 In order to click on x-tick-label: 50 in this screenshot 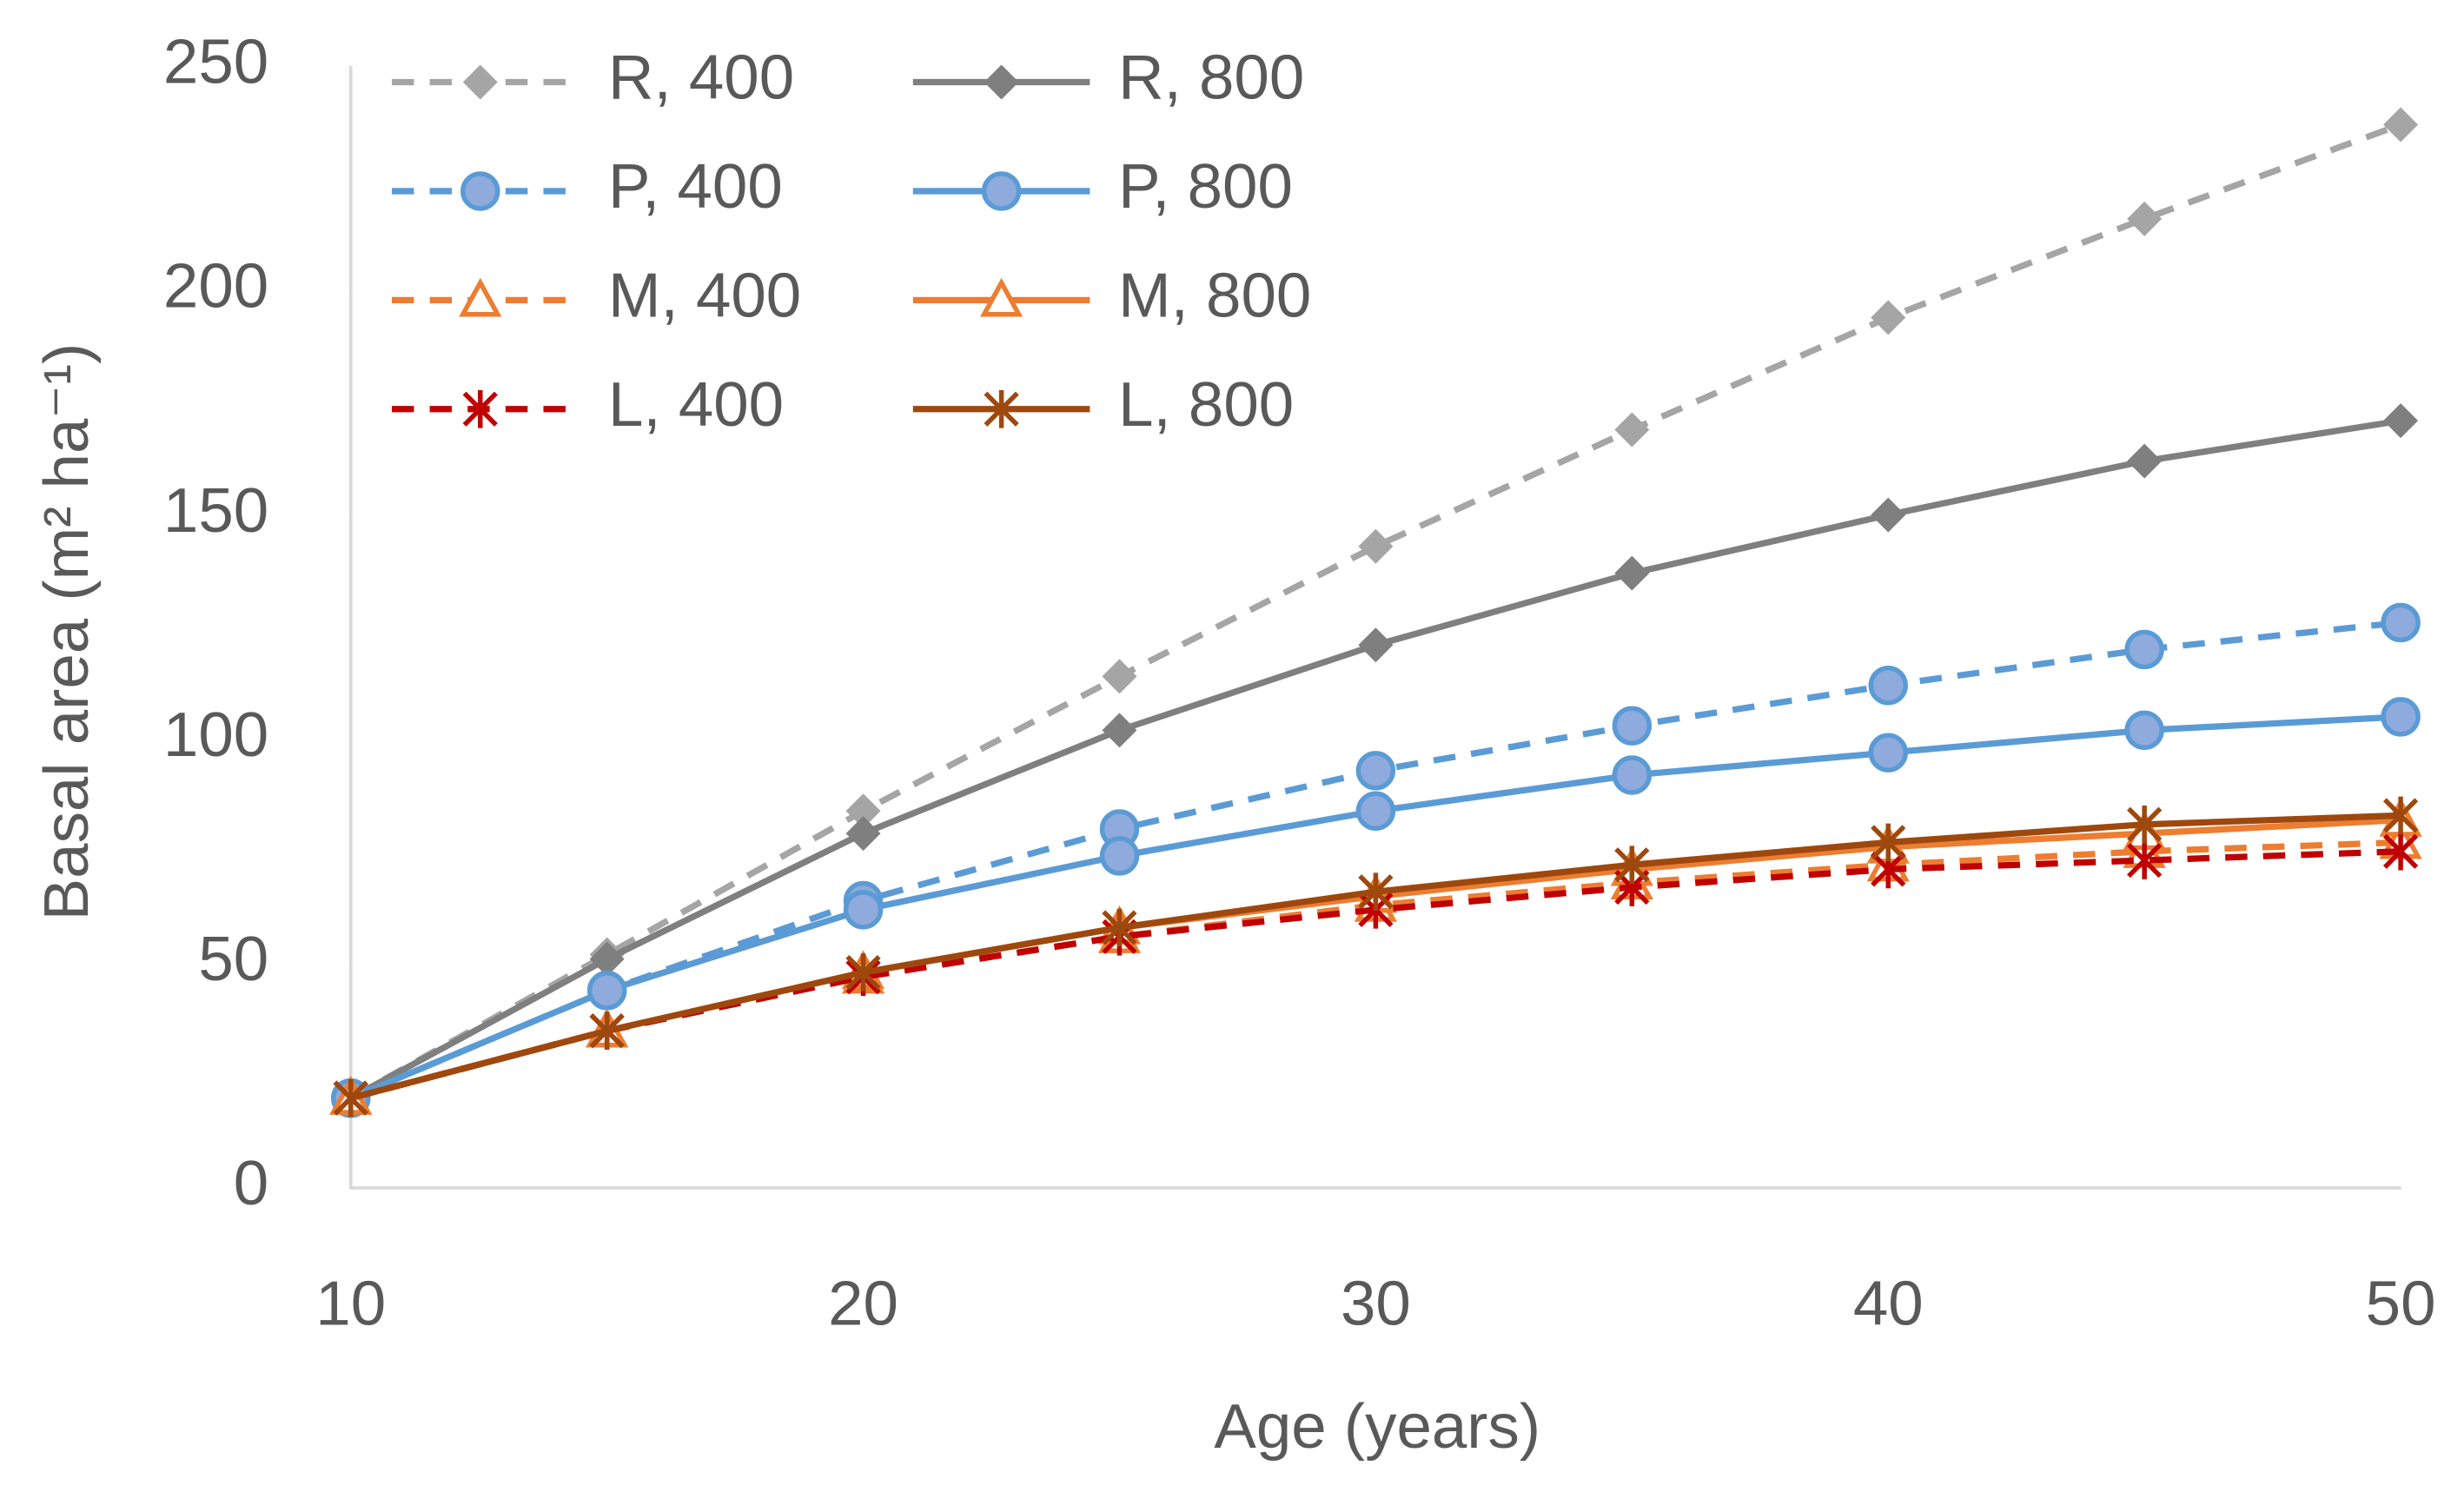, I will do `click(2401, 1303)`.